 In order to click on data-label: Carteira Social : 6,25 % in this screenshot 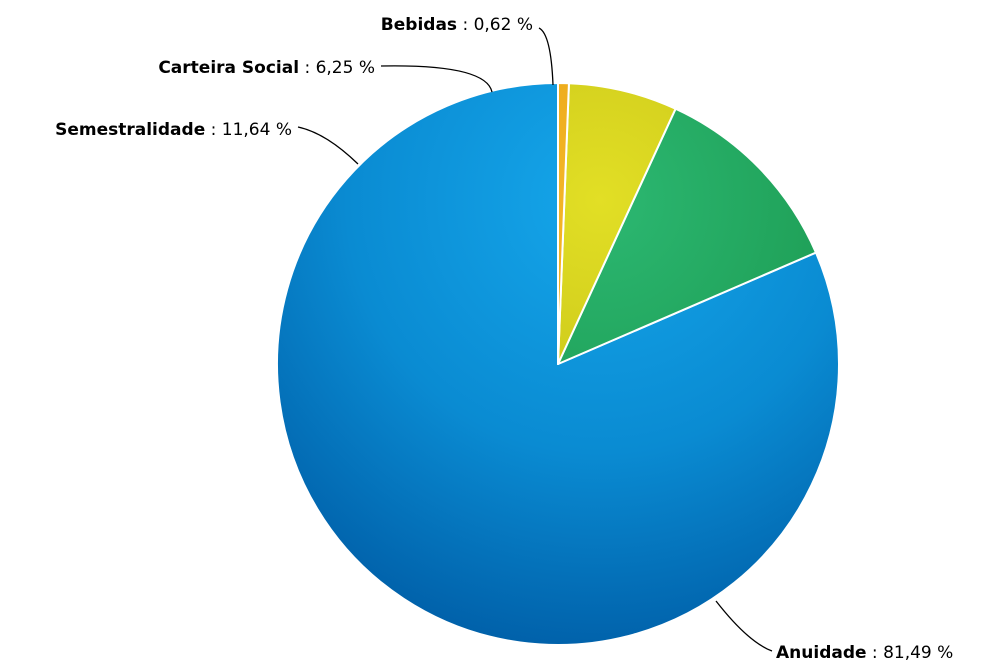, I will do `click(266, 68)`.